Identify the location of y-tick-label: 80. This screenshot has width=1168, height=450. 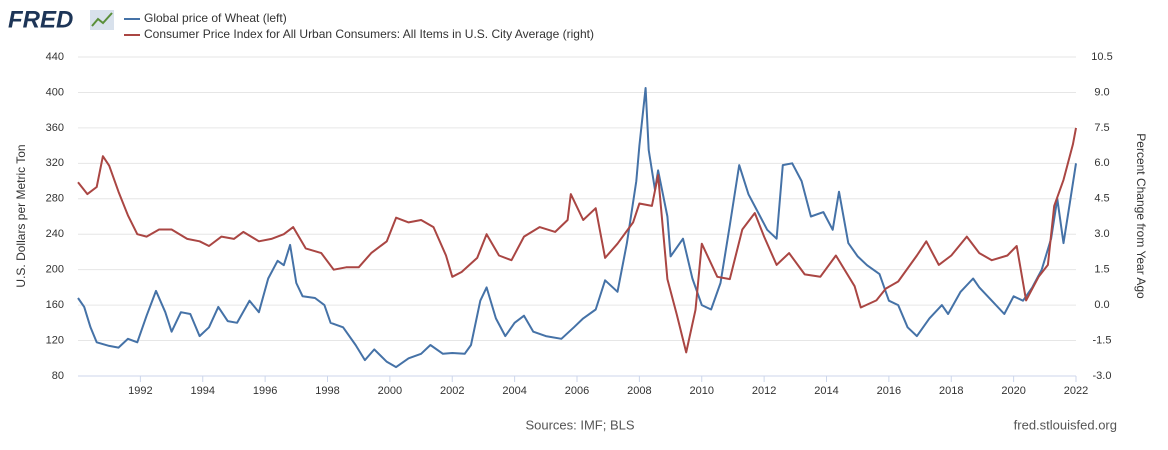
(58, 376).